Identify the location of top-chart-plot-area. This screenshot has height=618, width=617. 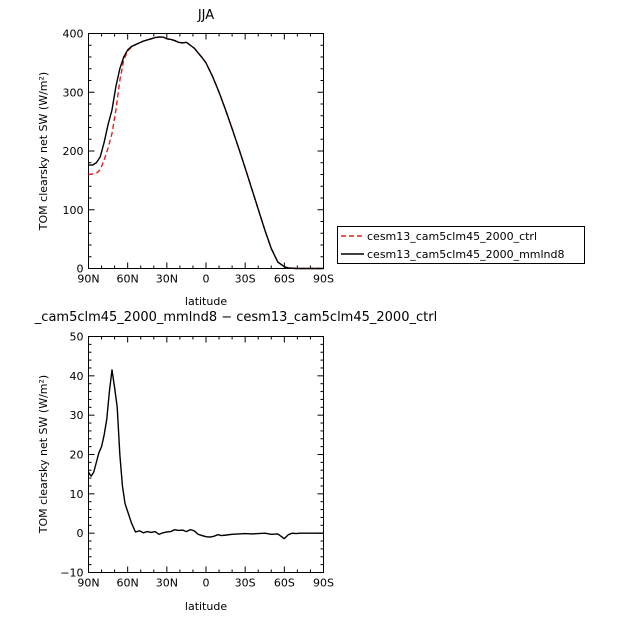
(206, 151).